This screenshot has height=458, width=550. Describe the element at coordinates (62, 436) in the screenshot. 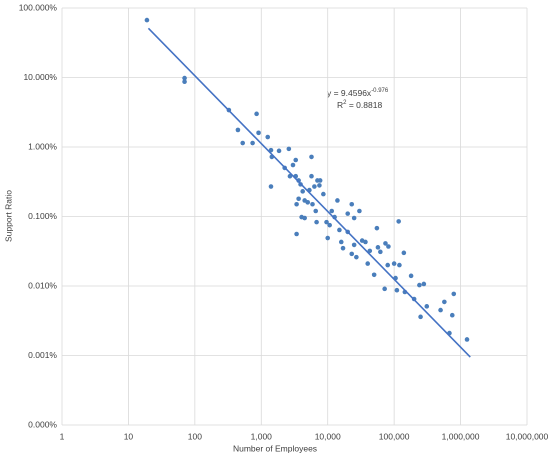

I see `x-tick-label: 1` at that location.